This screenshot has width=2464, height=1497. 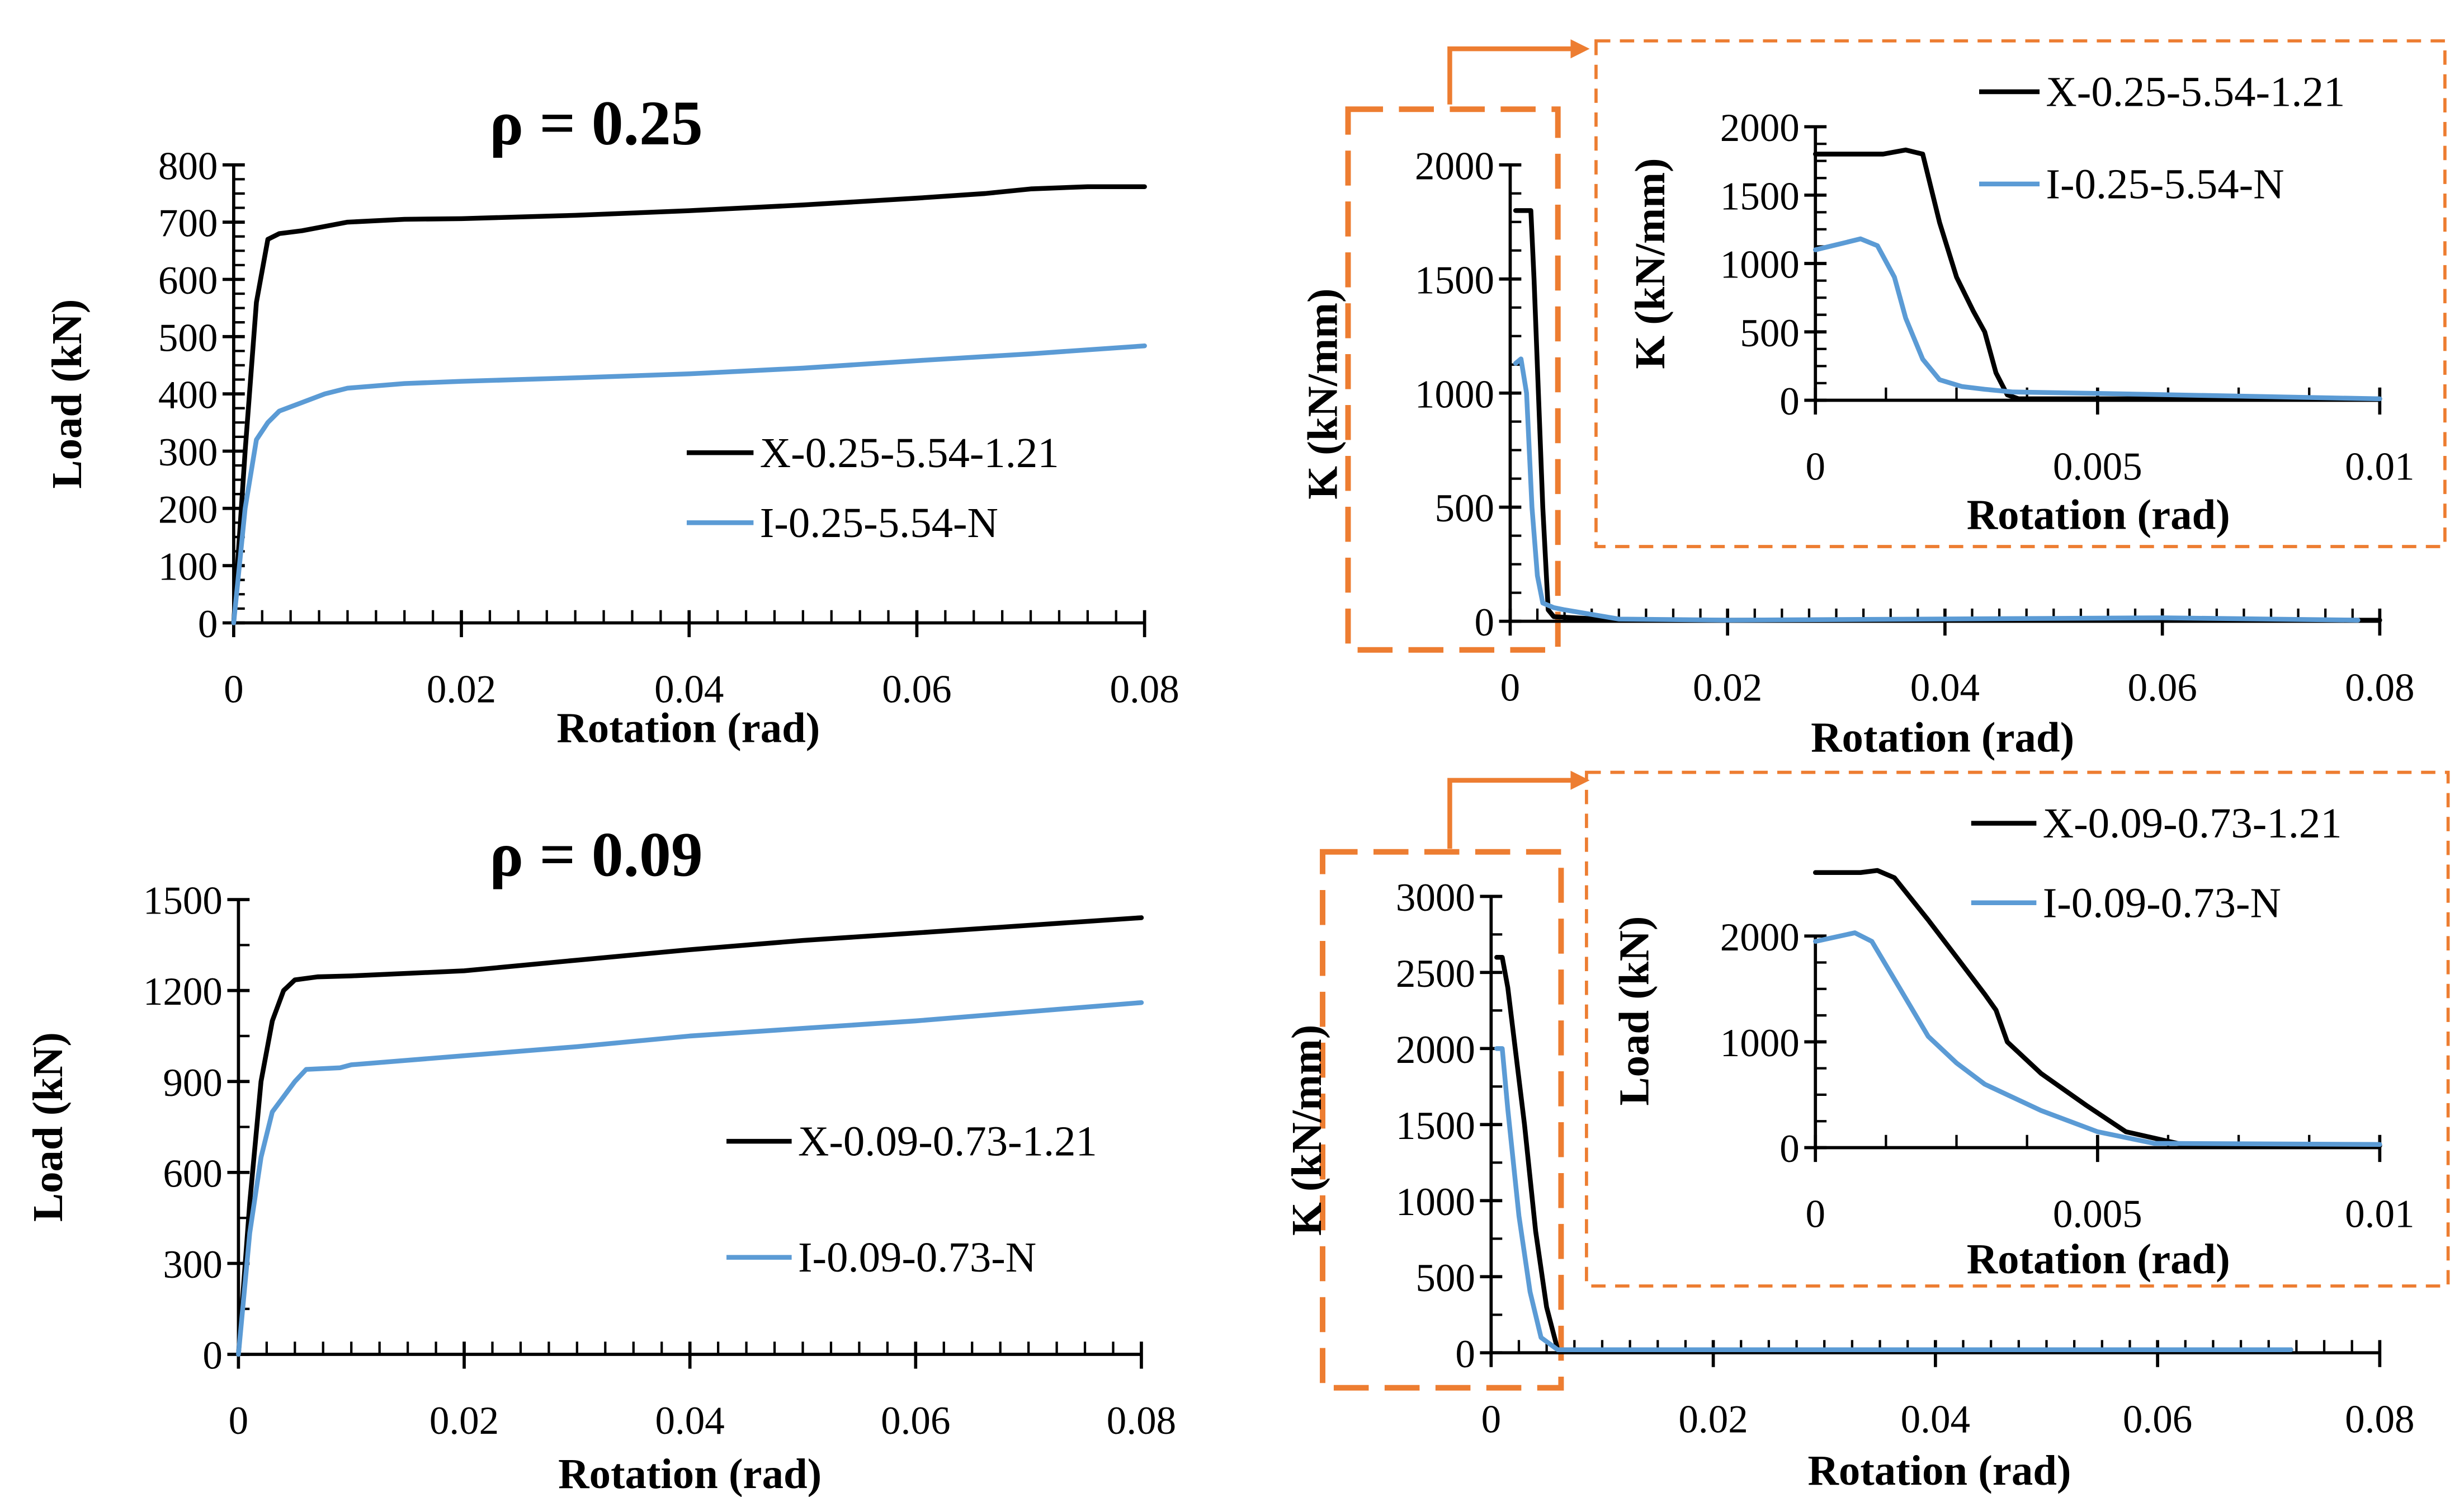 What do you see at coordinates (188, 224) in the screenshot?
I see `y-tick-label: 700` at bounding box center [188, 224].